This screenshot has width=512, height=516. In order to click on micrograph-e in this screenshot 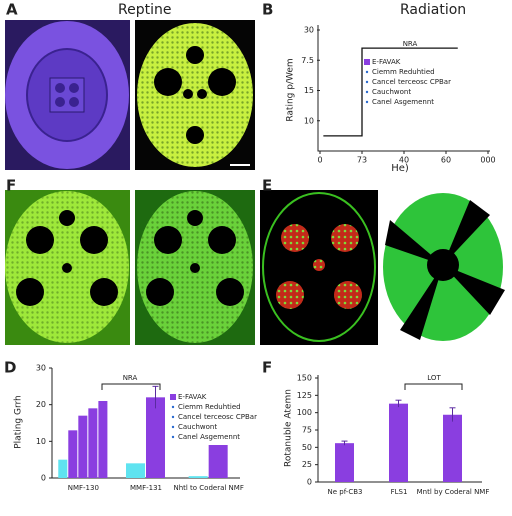, I will do `click(383, 267)`.